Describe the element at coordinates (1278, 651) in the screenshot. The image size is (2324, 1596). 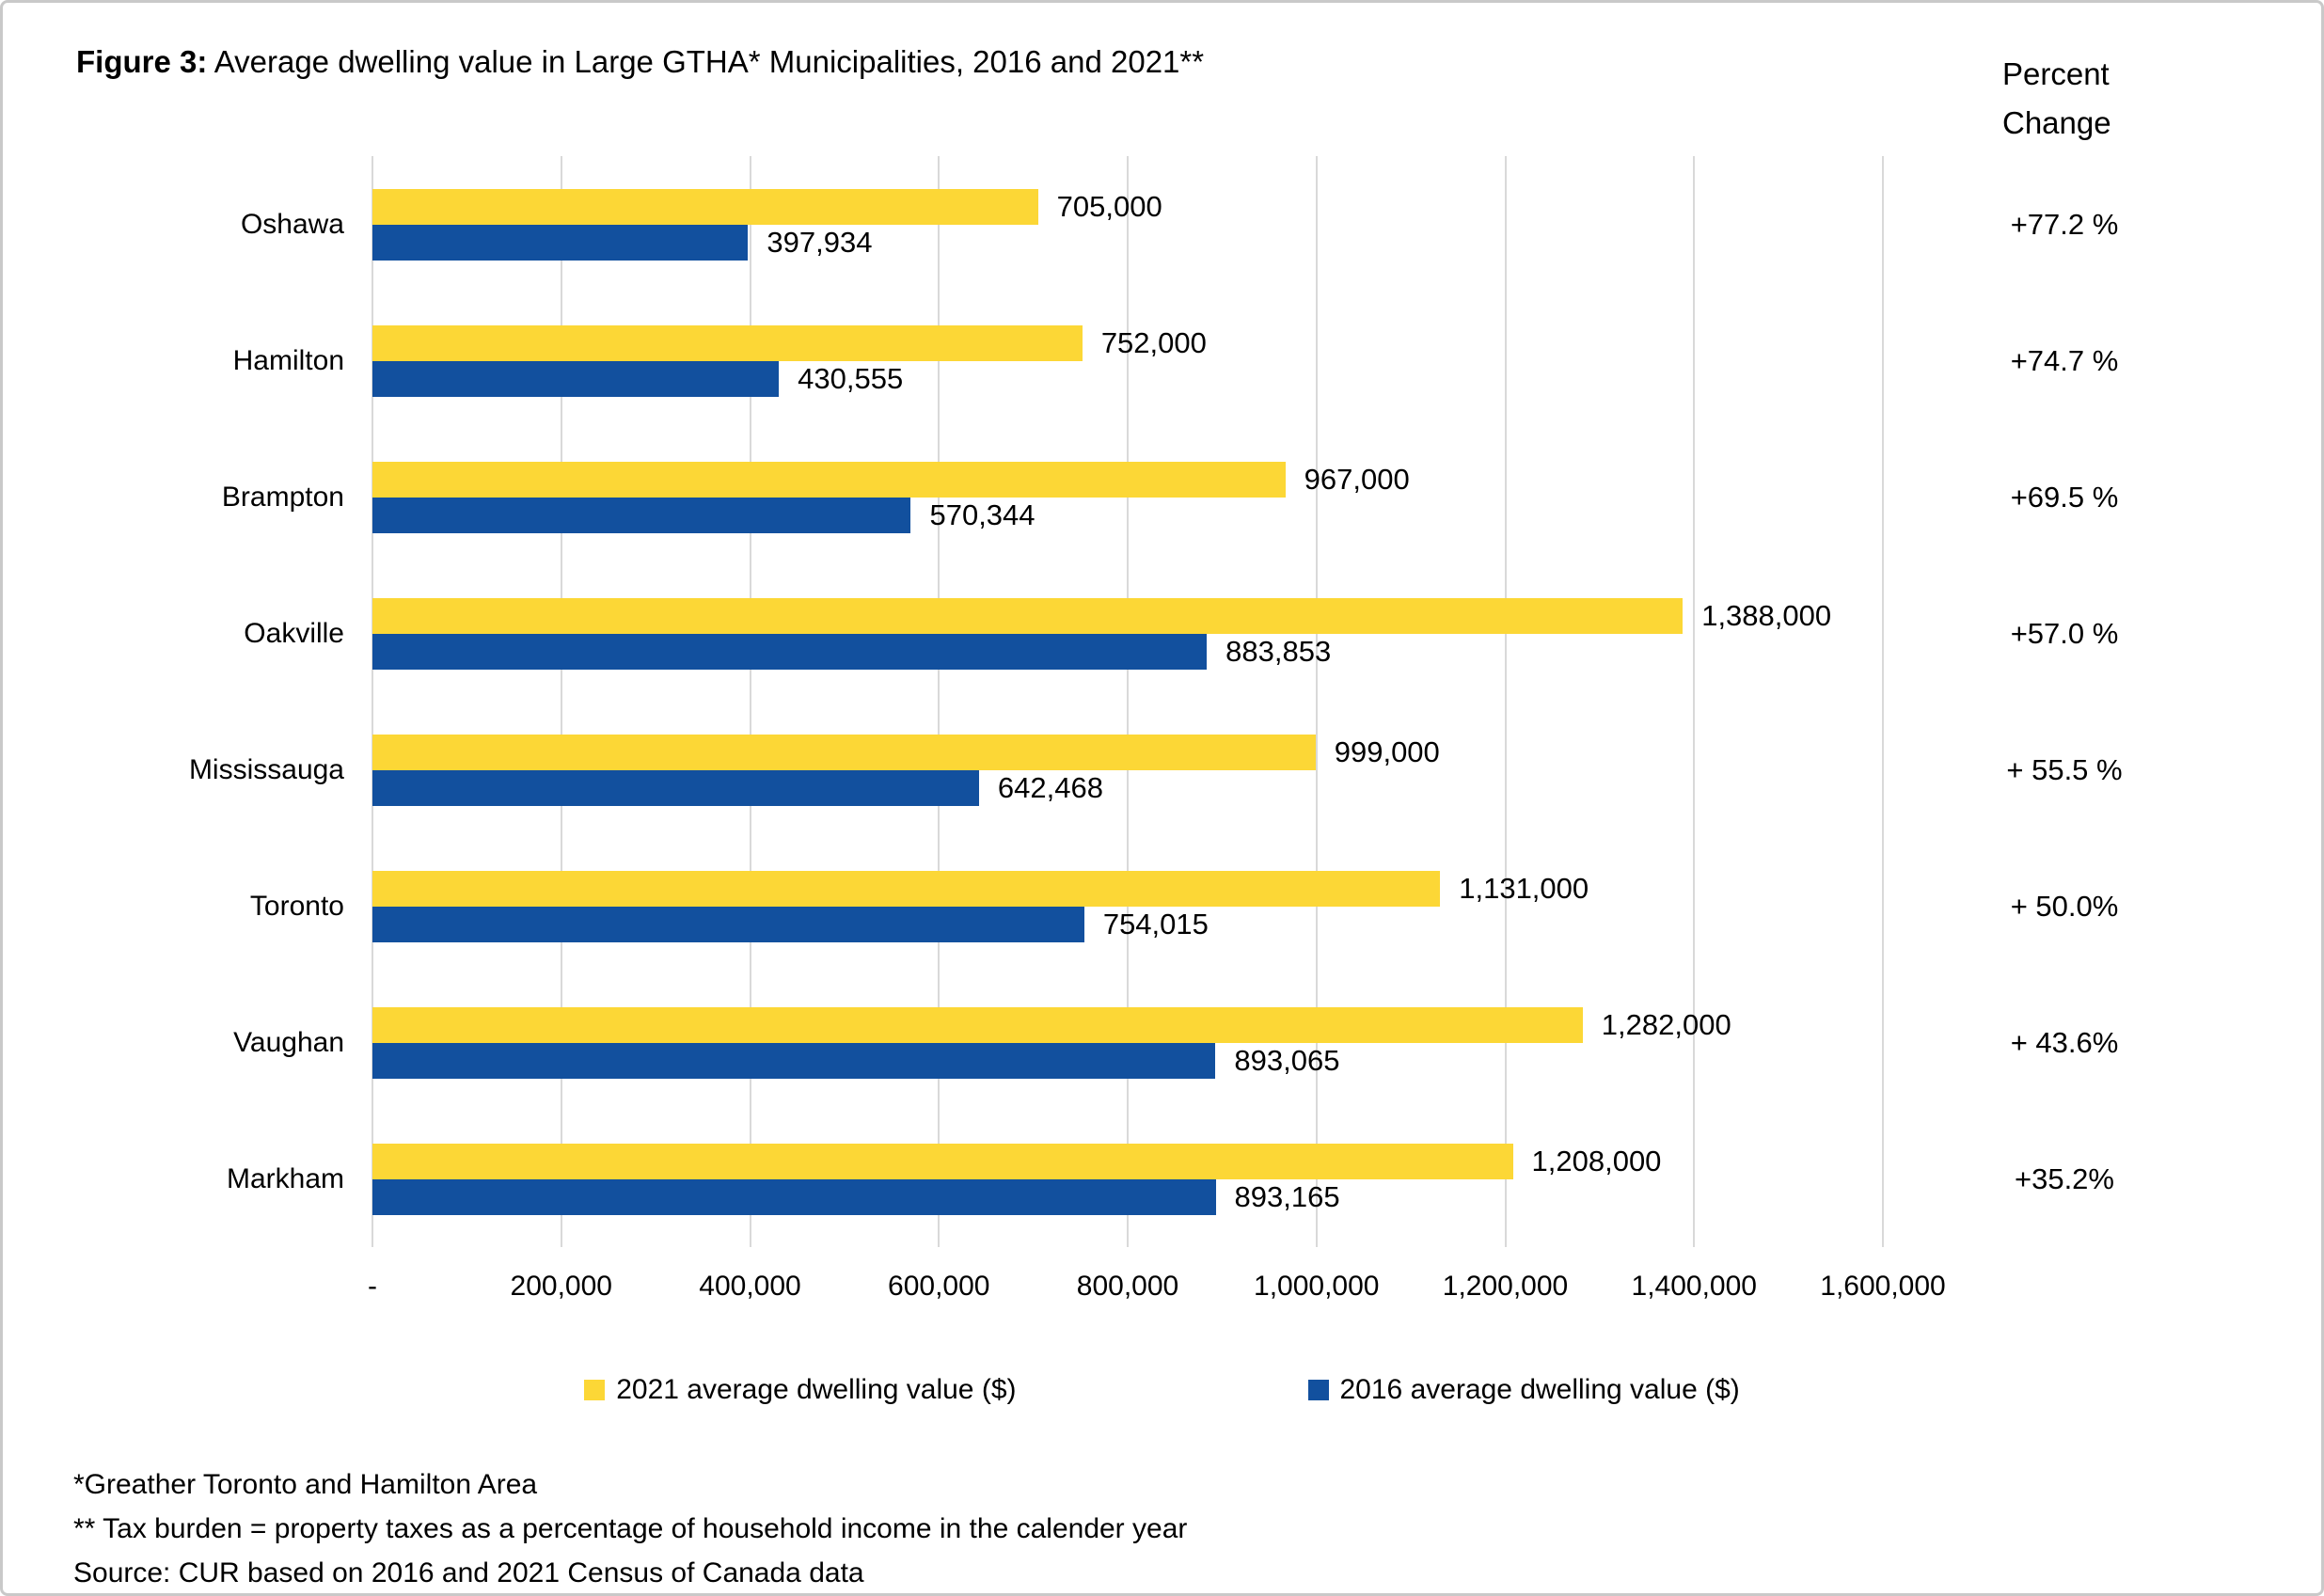
I see `bar-value-label: 883,853` at that location.